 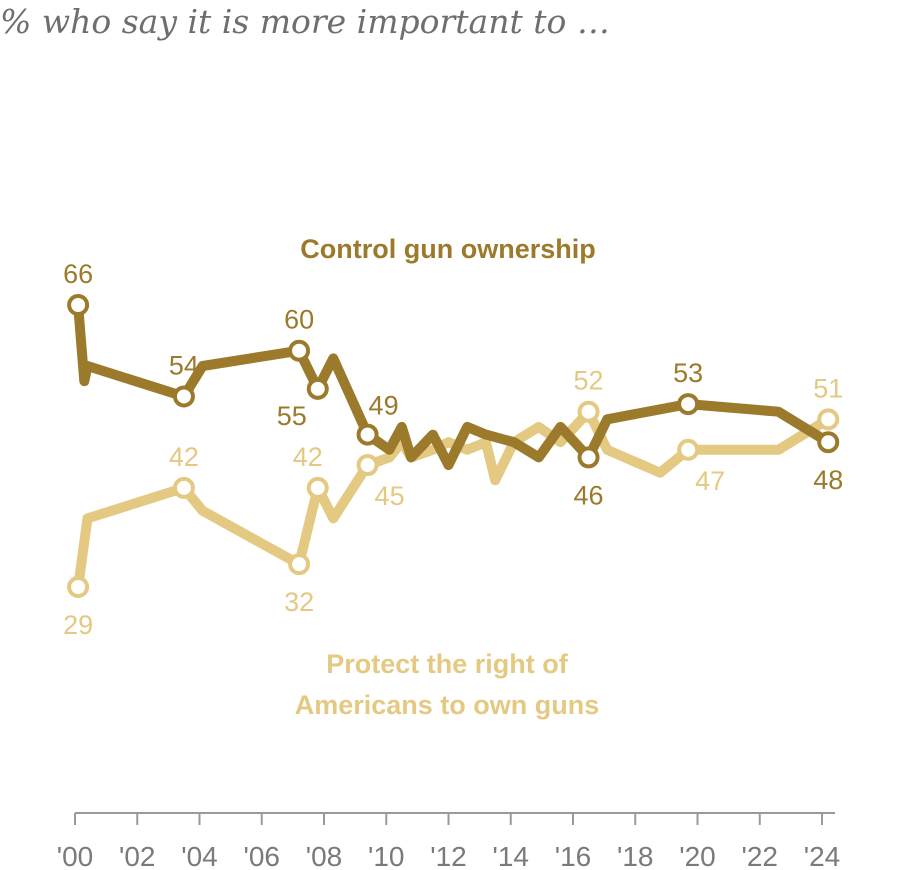 What do you see at coordinates (447, 705) in the screenshot?
I see `protect-series-label-line: Americans to own guns` at bounding box center [447, 705].